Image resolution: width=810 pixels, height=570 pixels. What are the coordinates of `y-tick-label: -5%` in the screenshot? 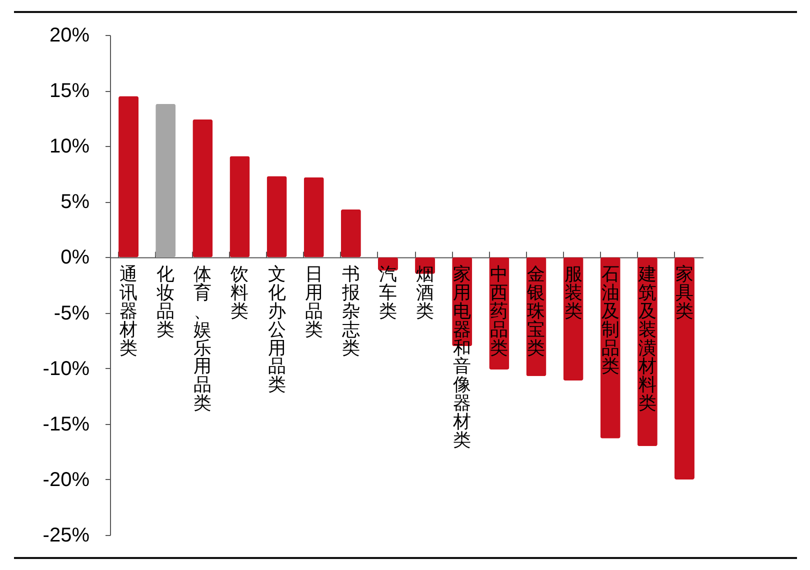 It's located at (72, 313).